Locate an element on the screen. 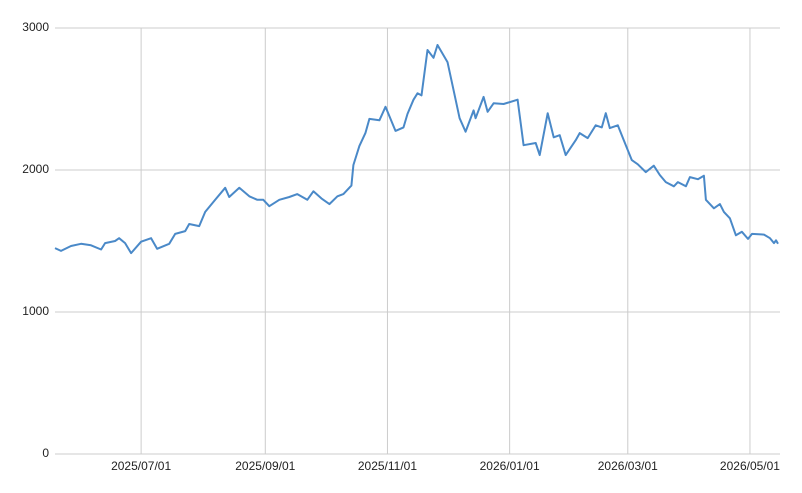  x-tick-label: 2025/11/01 is located at coordinates (387, 466).